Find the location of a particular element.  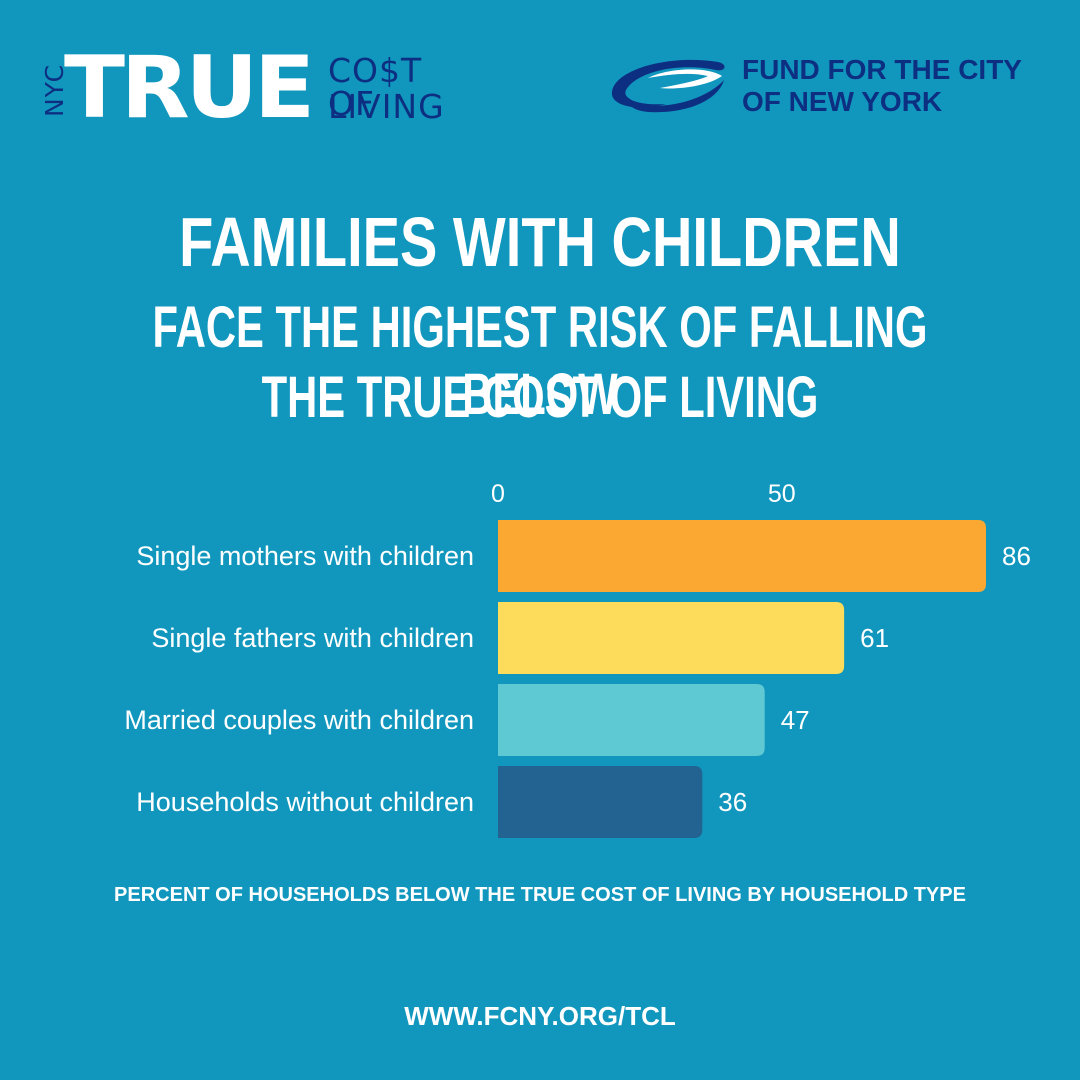

category-label: Single mothers with children is located at coordinates (305, 556).